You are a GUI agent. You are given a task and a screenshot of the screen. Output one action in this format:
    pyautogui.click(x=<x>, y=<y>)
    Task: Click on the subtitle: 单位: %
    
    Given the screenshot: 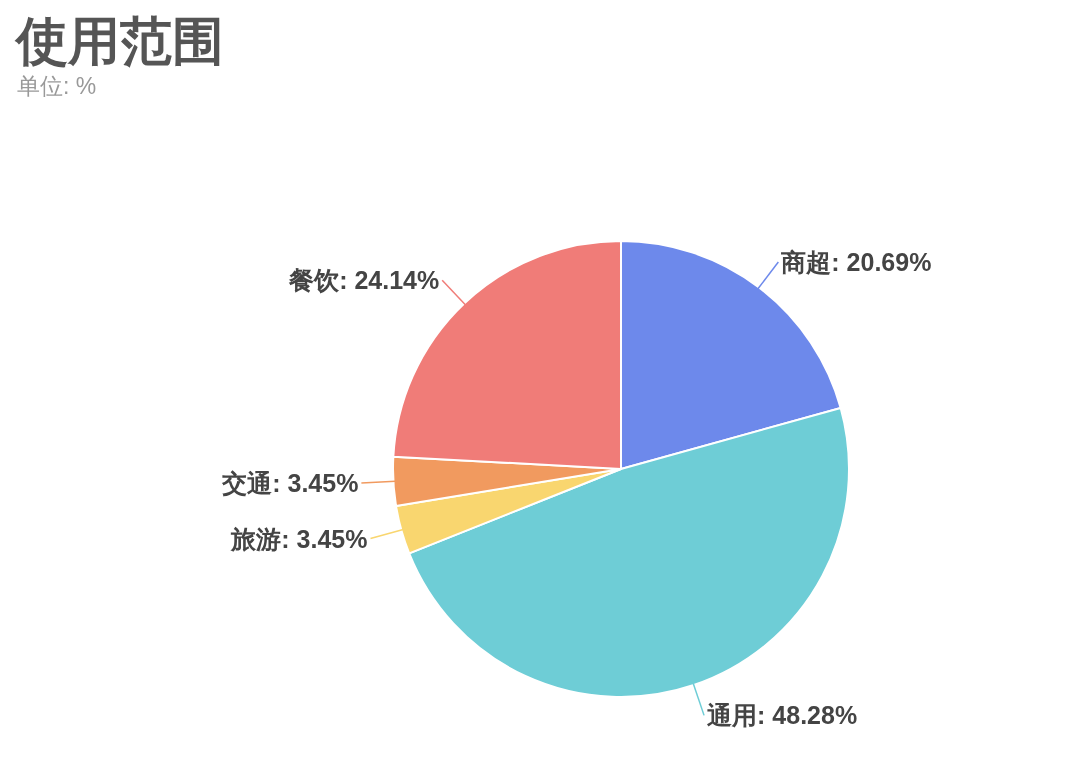 What is the action you would take?
    pyautogui.click(x=57, y=86)
    